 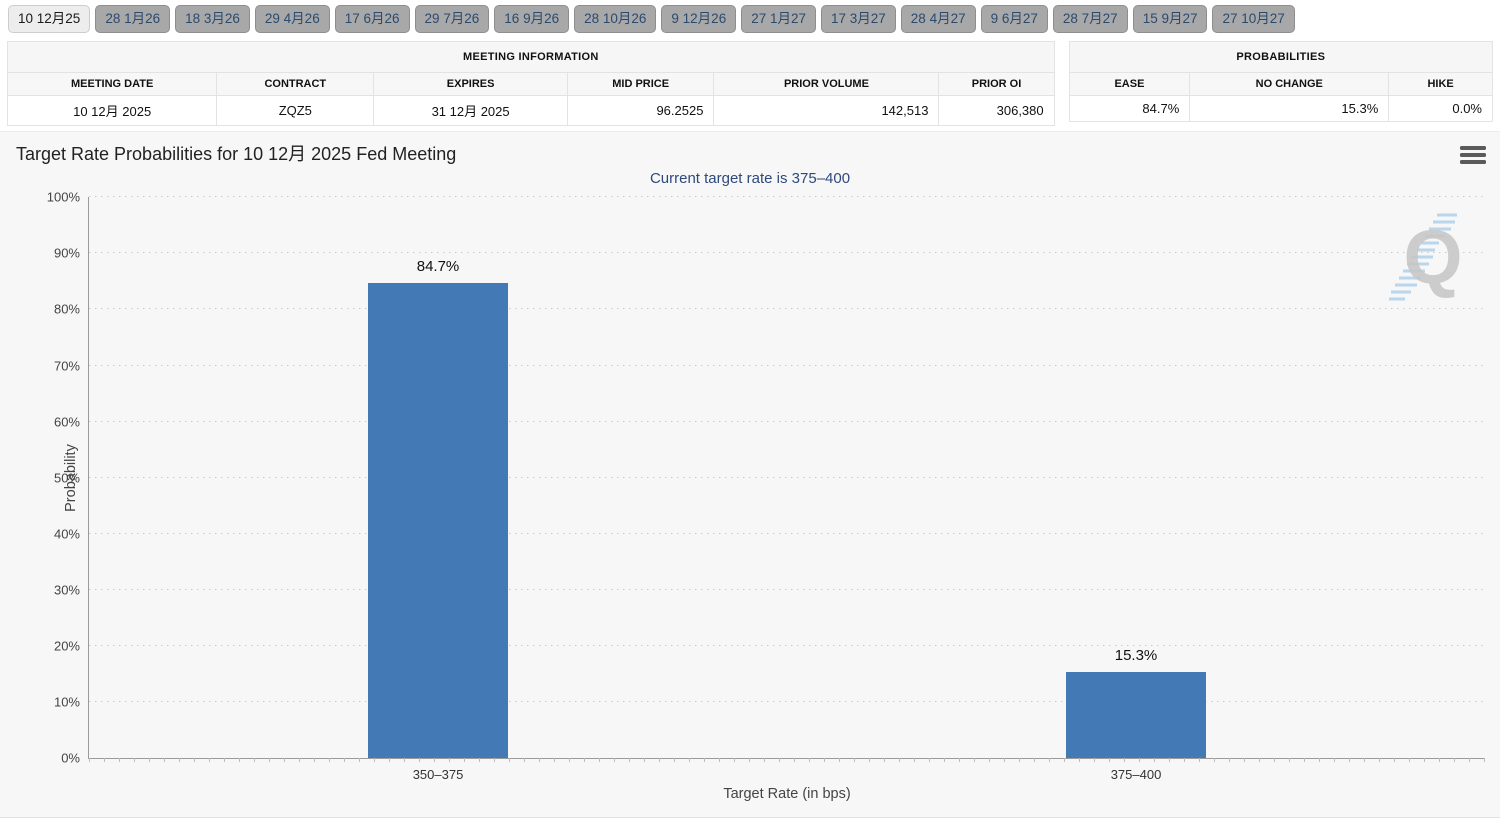 I want to click on meeting-tab: 29 4月26, so click(x=292, y=19).